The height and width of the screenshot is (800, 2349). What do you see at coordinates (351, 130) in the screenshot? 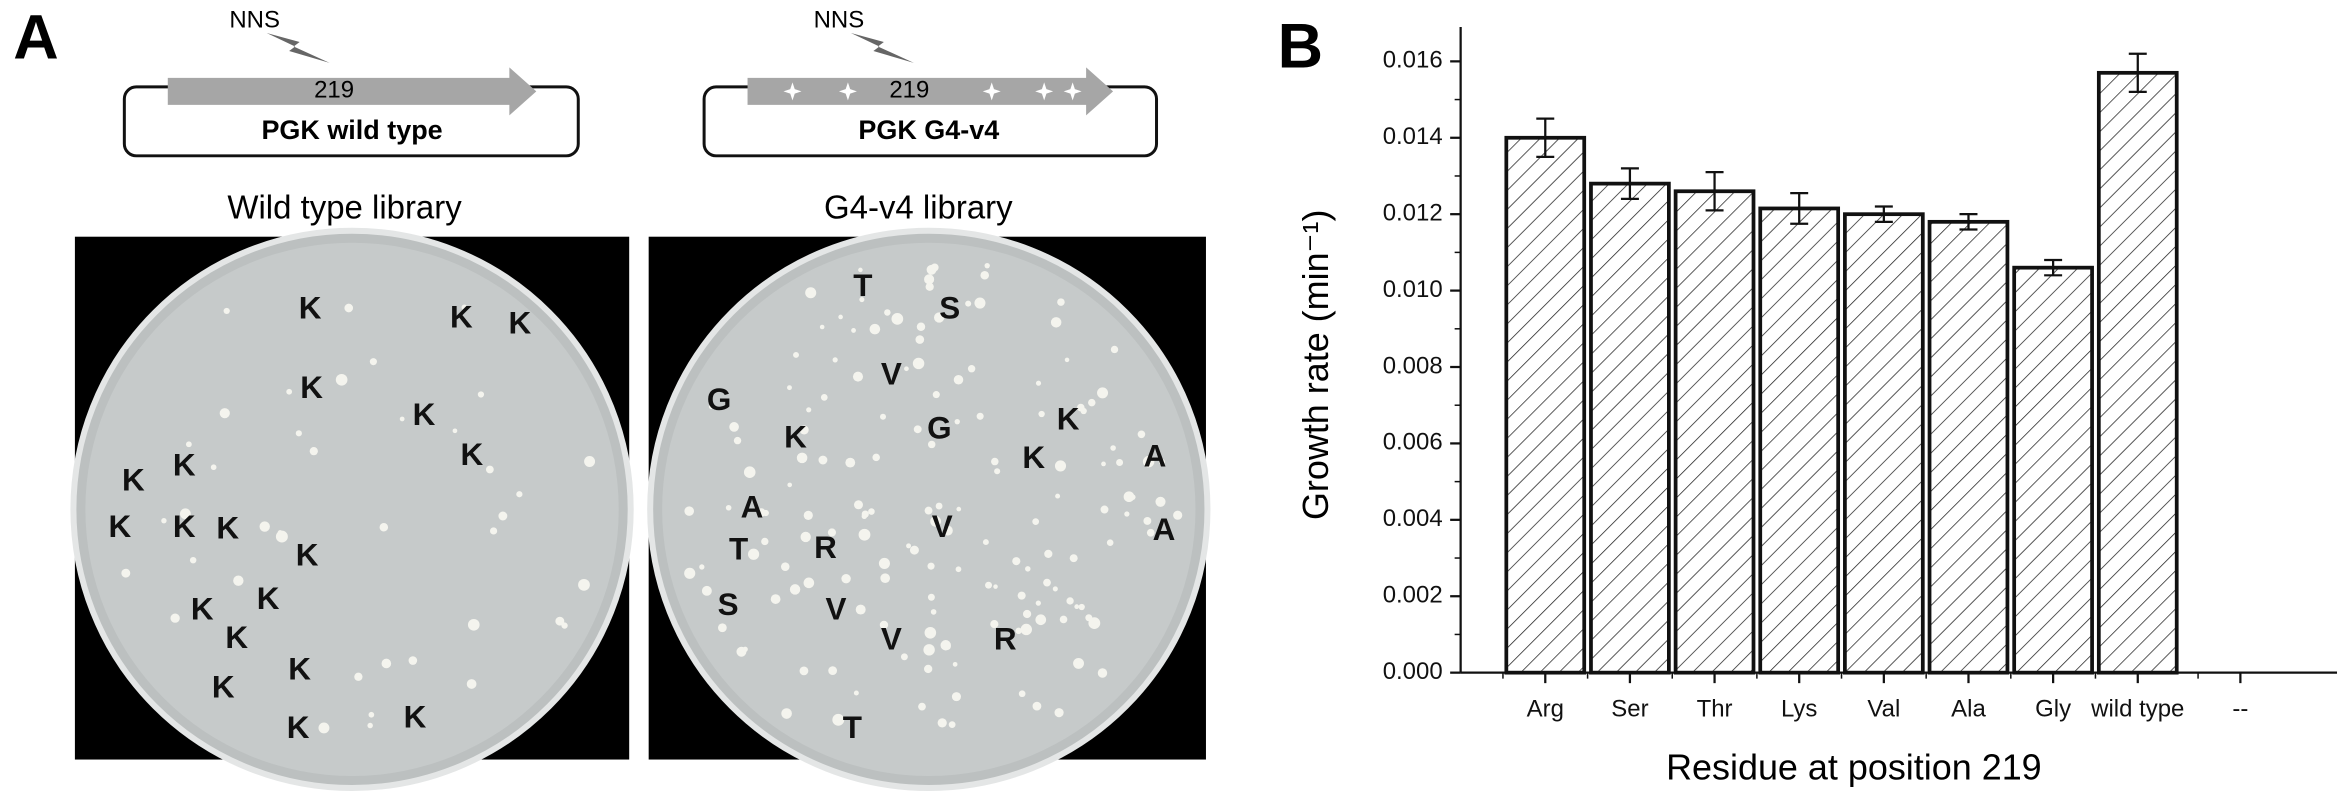
I see `construct-name: PGK wild type` at bounding box center [351, 130].